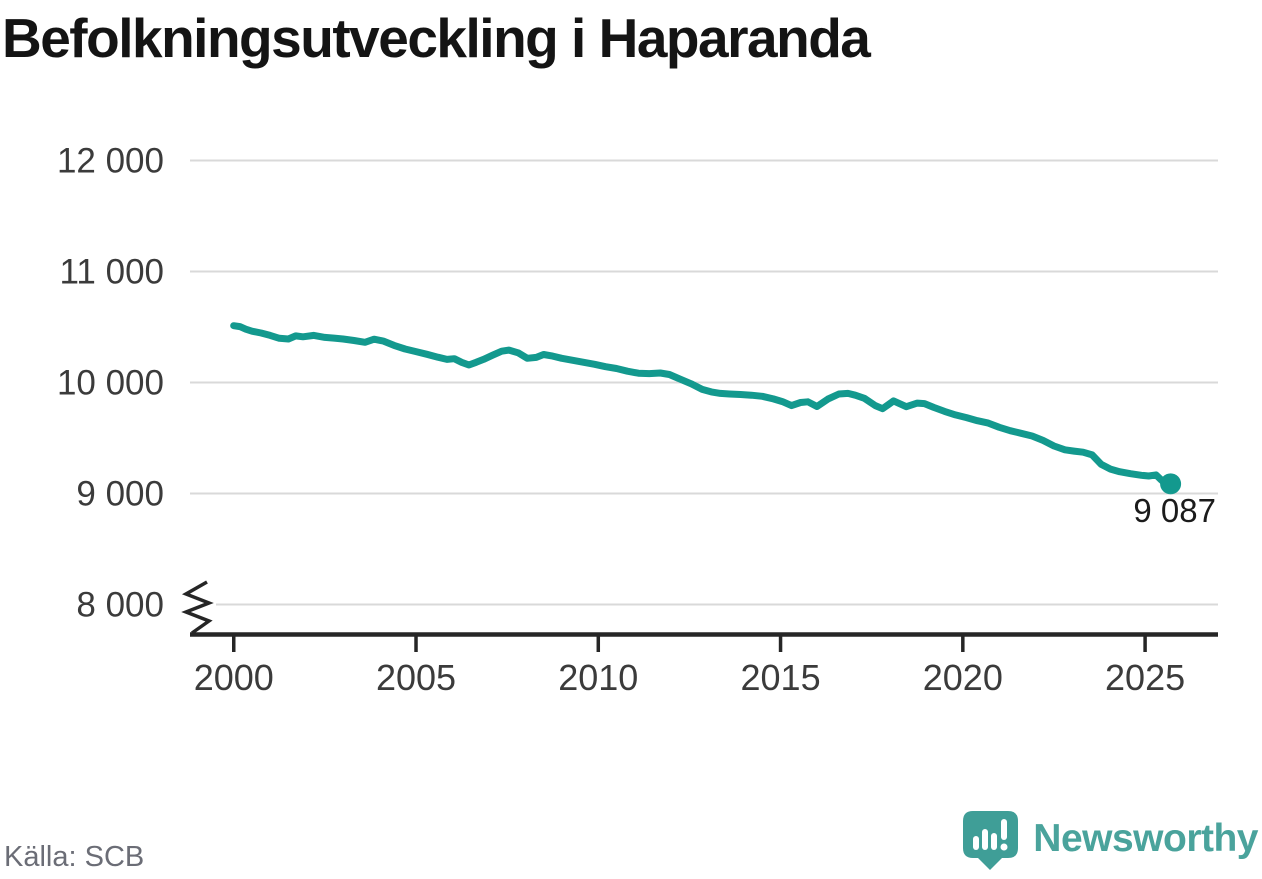  I want to click on newsworthy-wordmark: Newsworthy, so click(1145, 838).